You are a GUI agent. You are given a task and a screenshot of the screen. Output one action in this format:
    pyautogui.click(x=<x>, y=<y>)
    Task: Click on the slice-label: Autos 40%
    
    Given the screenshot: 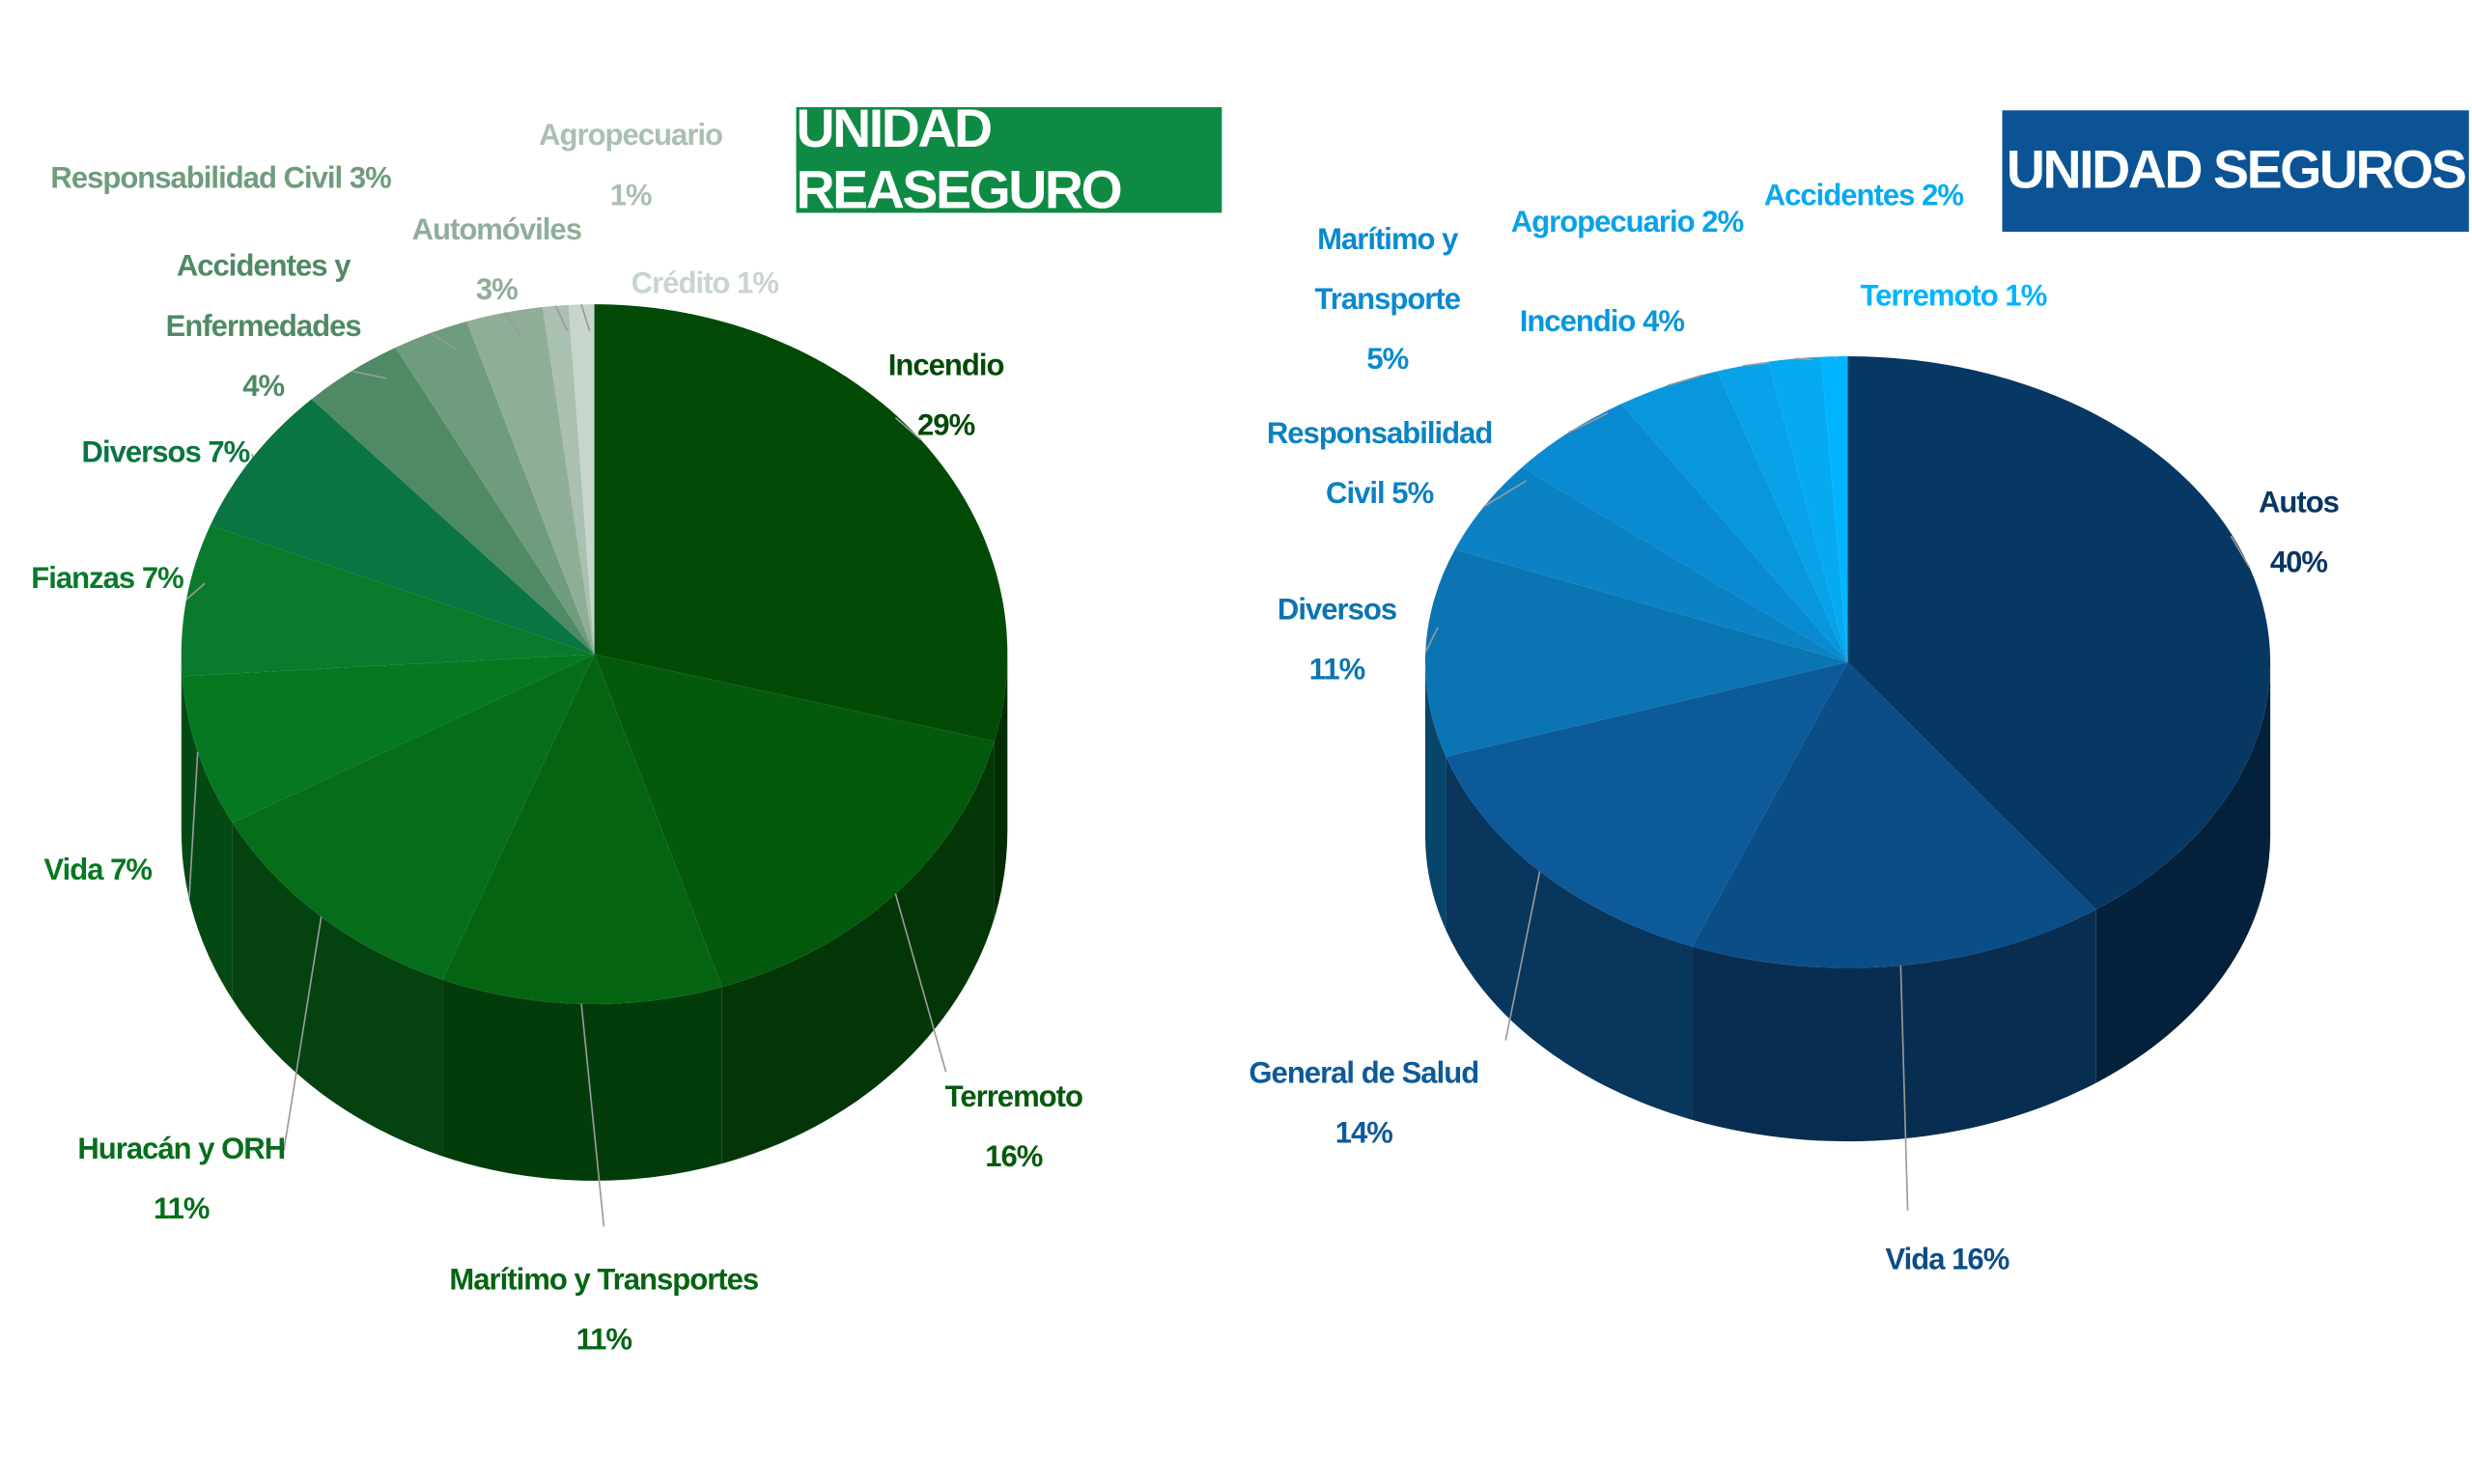 What is the action you would take?
    pyautogui.click(x=2298, y=534)
    